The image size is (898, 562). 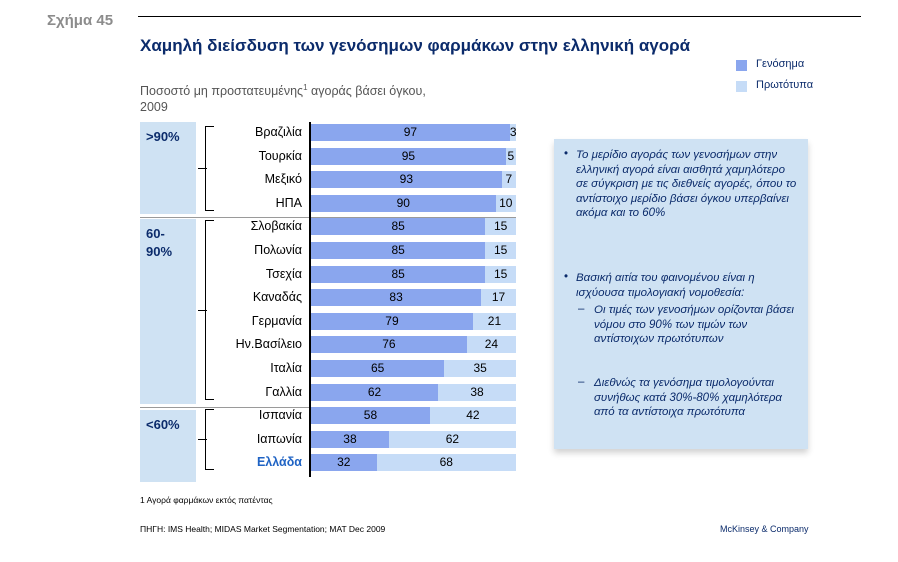 I want to click on value-label-generic: 90, so click(x=403, y=202).